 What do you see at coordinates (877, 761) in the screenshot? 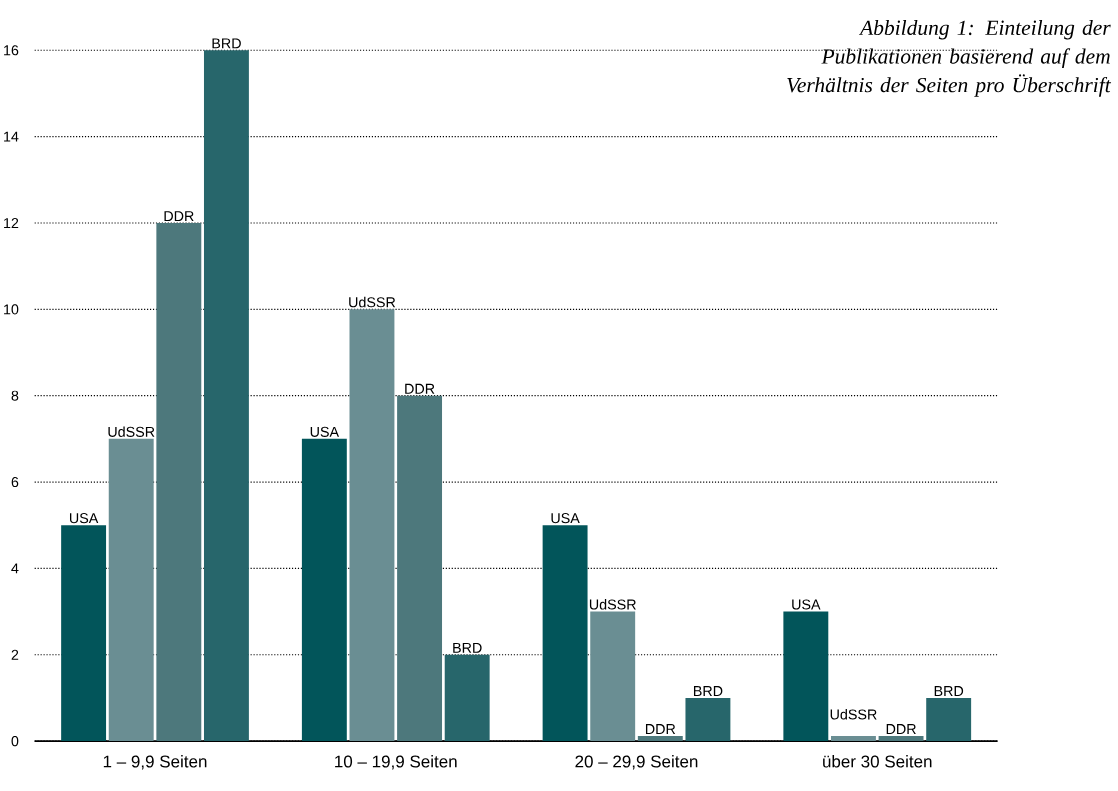
I see `x-tick-label: über 30 Seiten` at bounding box center [877, 761].